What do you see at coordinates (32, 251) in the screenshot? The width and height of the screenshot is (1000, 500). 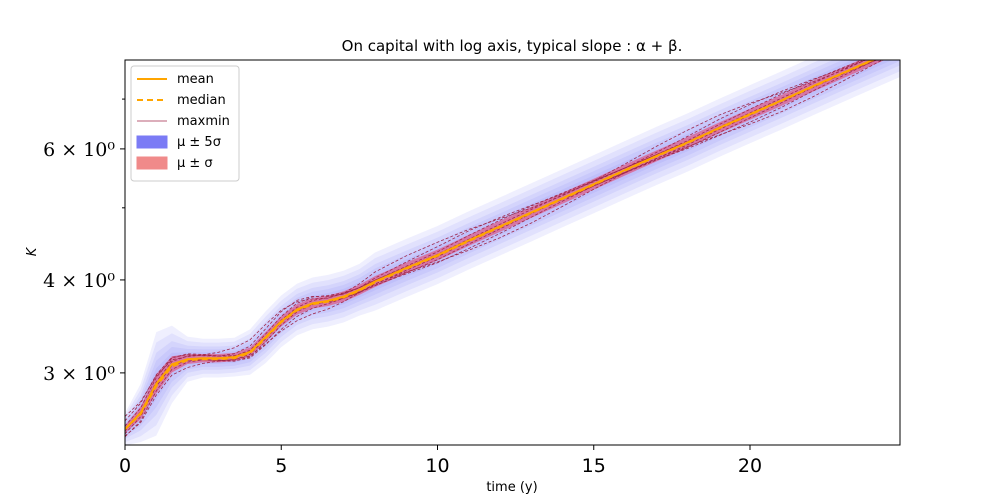 I see `y-axis-label: K` at bounding box center [32, 251].